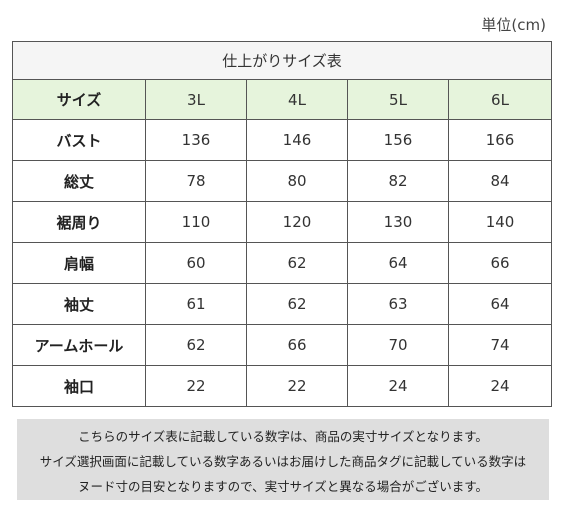 The height and width of the screenshot is (511, 562). I want to click on table-cell: 146, so click(297, 140).